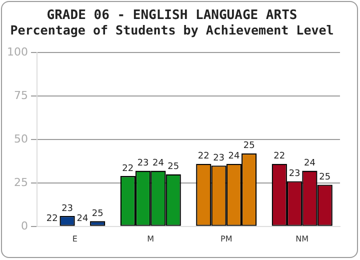  What do you see at coordinates (21, 182) in the screenshot?
I see `y-tick-label: 25` at bounding box center [21, 182].